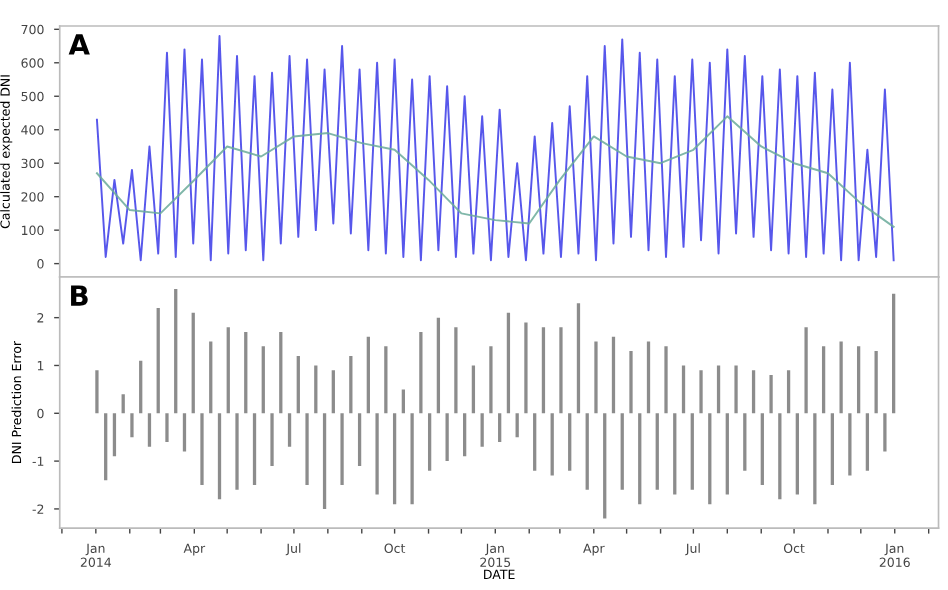 This screenshot has width=948, height=590. I want to click on annotation: A, so click(79, 44).